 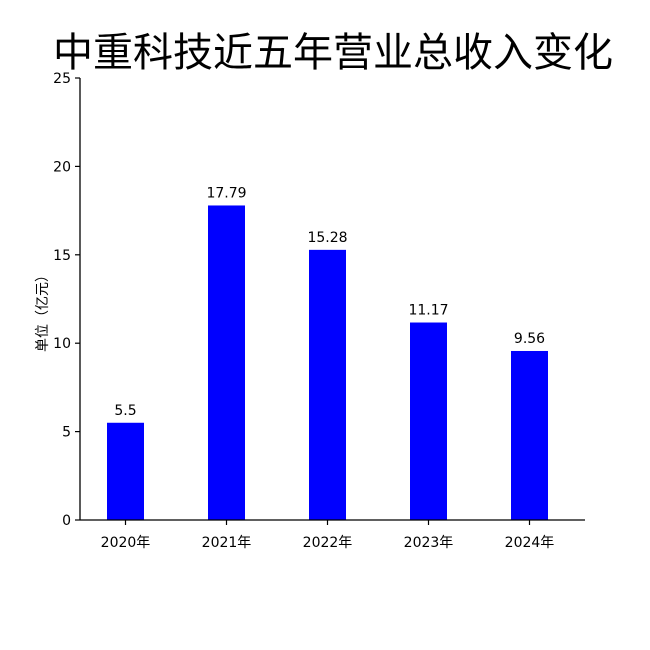 I want to click on y-tick-label: 20, so click(x=62, y=167).